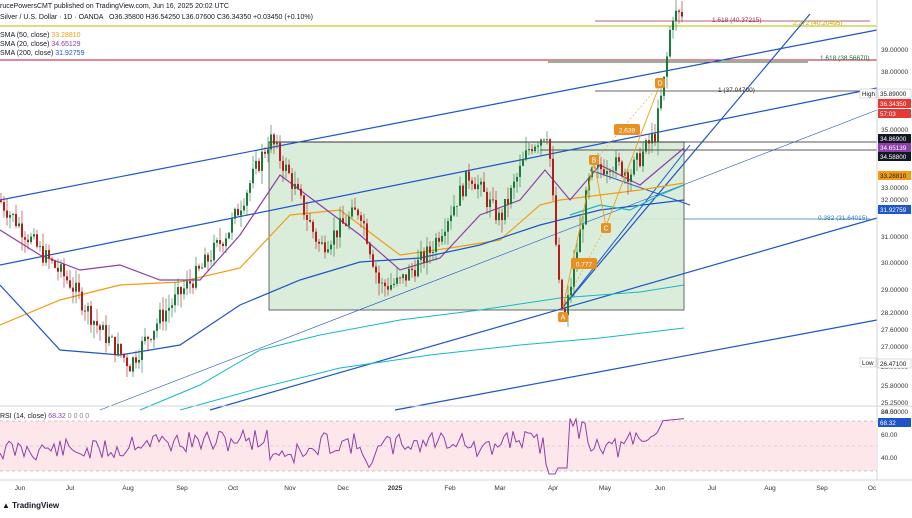 Image resolution: width=912 pixels, height=518 pixels. I want to click on y-tick-label: 29.00000, so click(894, 290).